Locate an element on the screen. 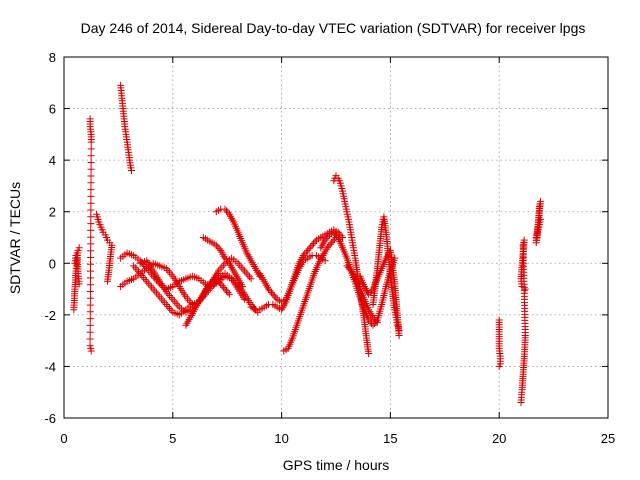 Image resolution: width=640 pixels, height=480 pixels. y-axis-label: SDTVAR / TECUs is located at coordinates (15, 238).